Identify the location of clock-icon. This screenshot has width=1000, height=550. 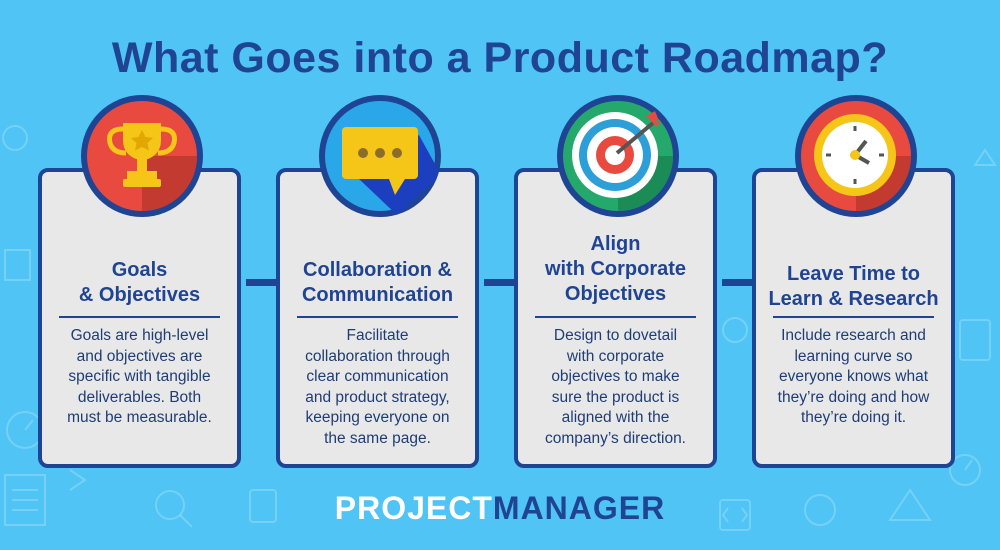
(856, 156).